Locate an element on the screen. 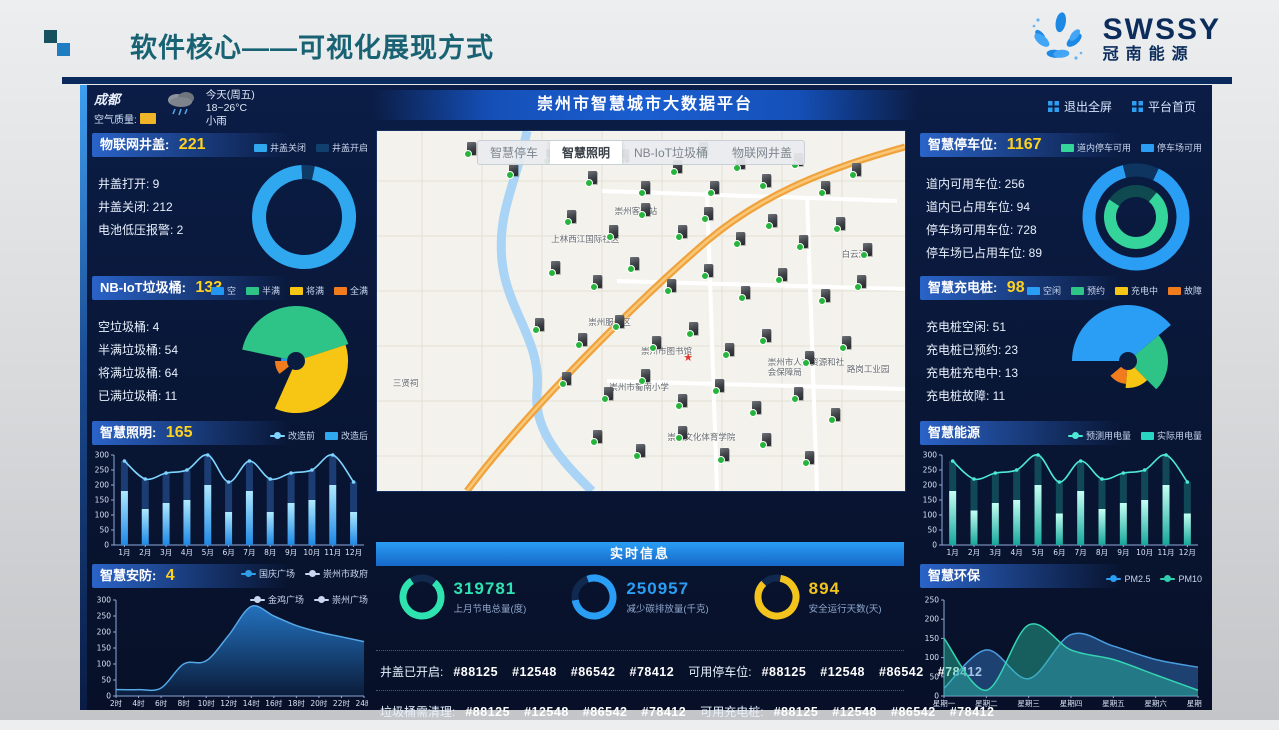 The image size is (1279, 730). svg-text: 14时 is located at coordinates (252, 703).